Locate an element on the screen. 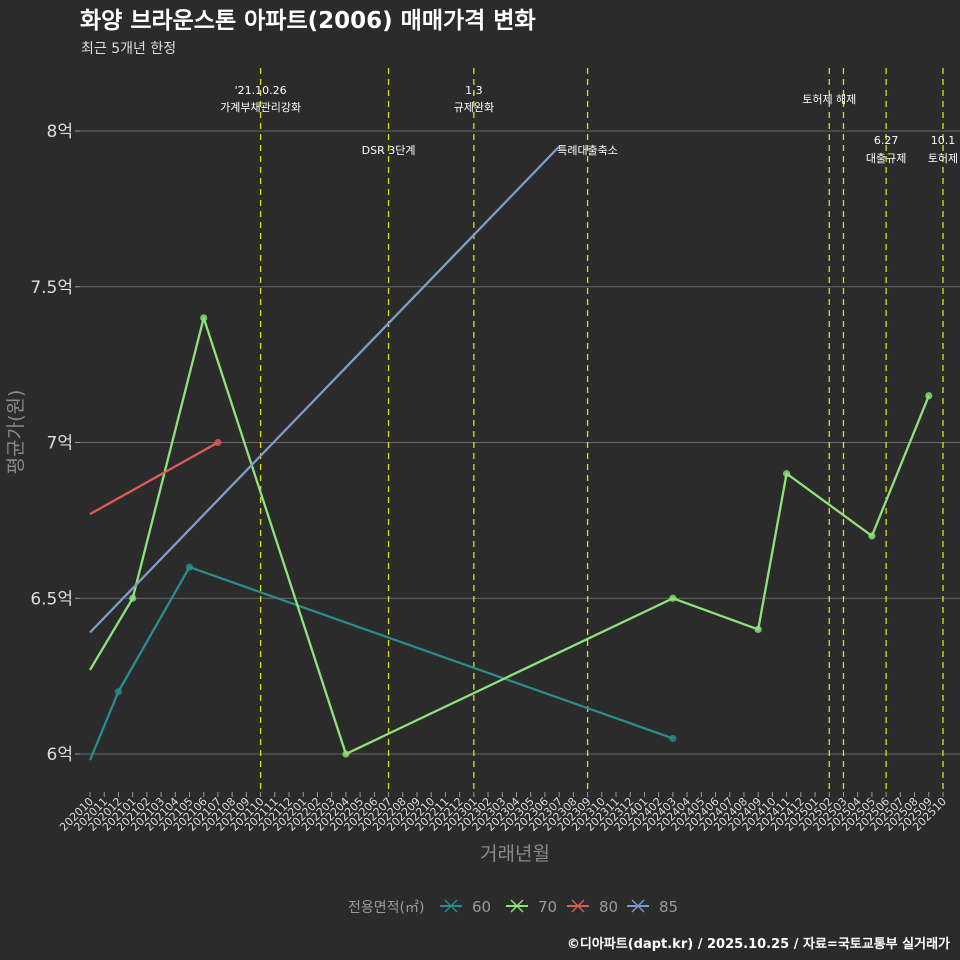  y-tick-label: 6억 is located at coordinates (60, 755).